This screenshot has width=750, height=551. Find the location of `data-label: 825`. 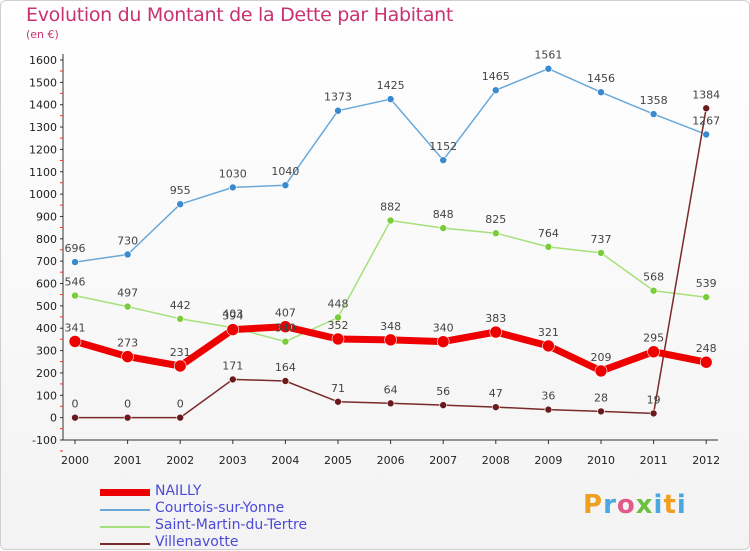

data-label: 825 is located at coordinates (495, 219).